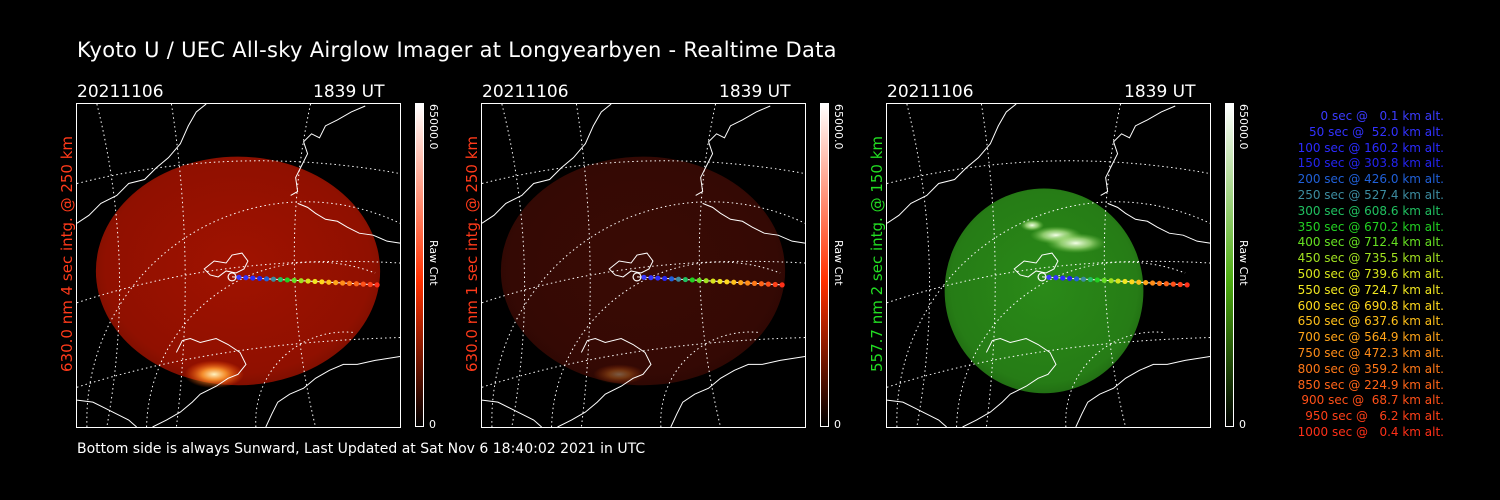 The height and width of the screenshot is (500, 1500). I want to click on legend-row: 600 sec @ 690.8 km alt., so click(1370, 305).